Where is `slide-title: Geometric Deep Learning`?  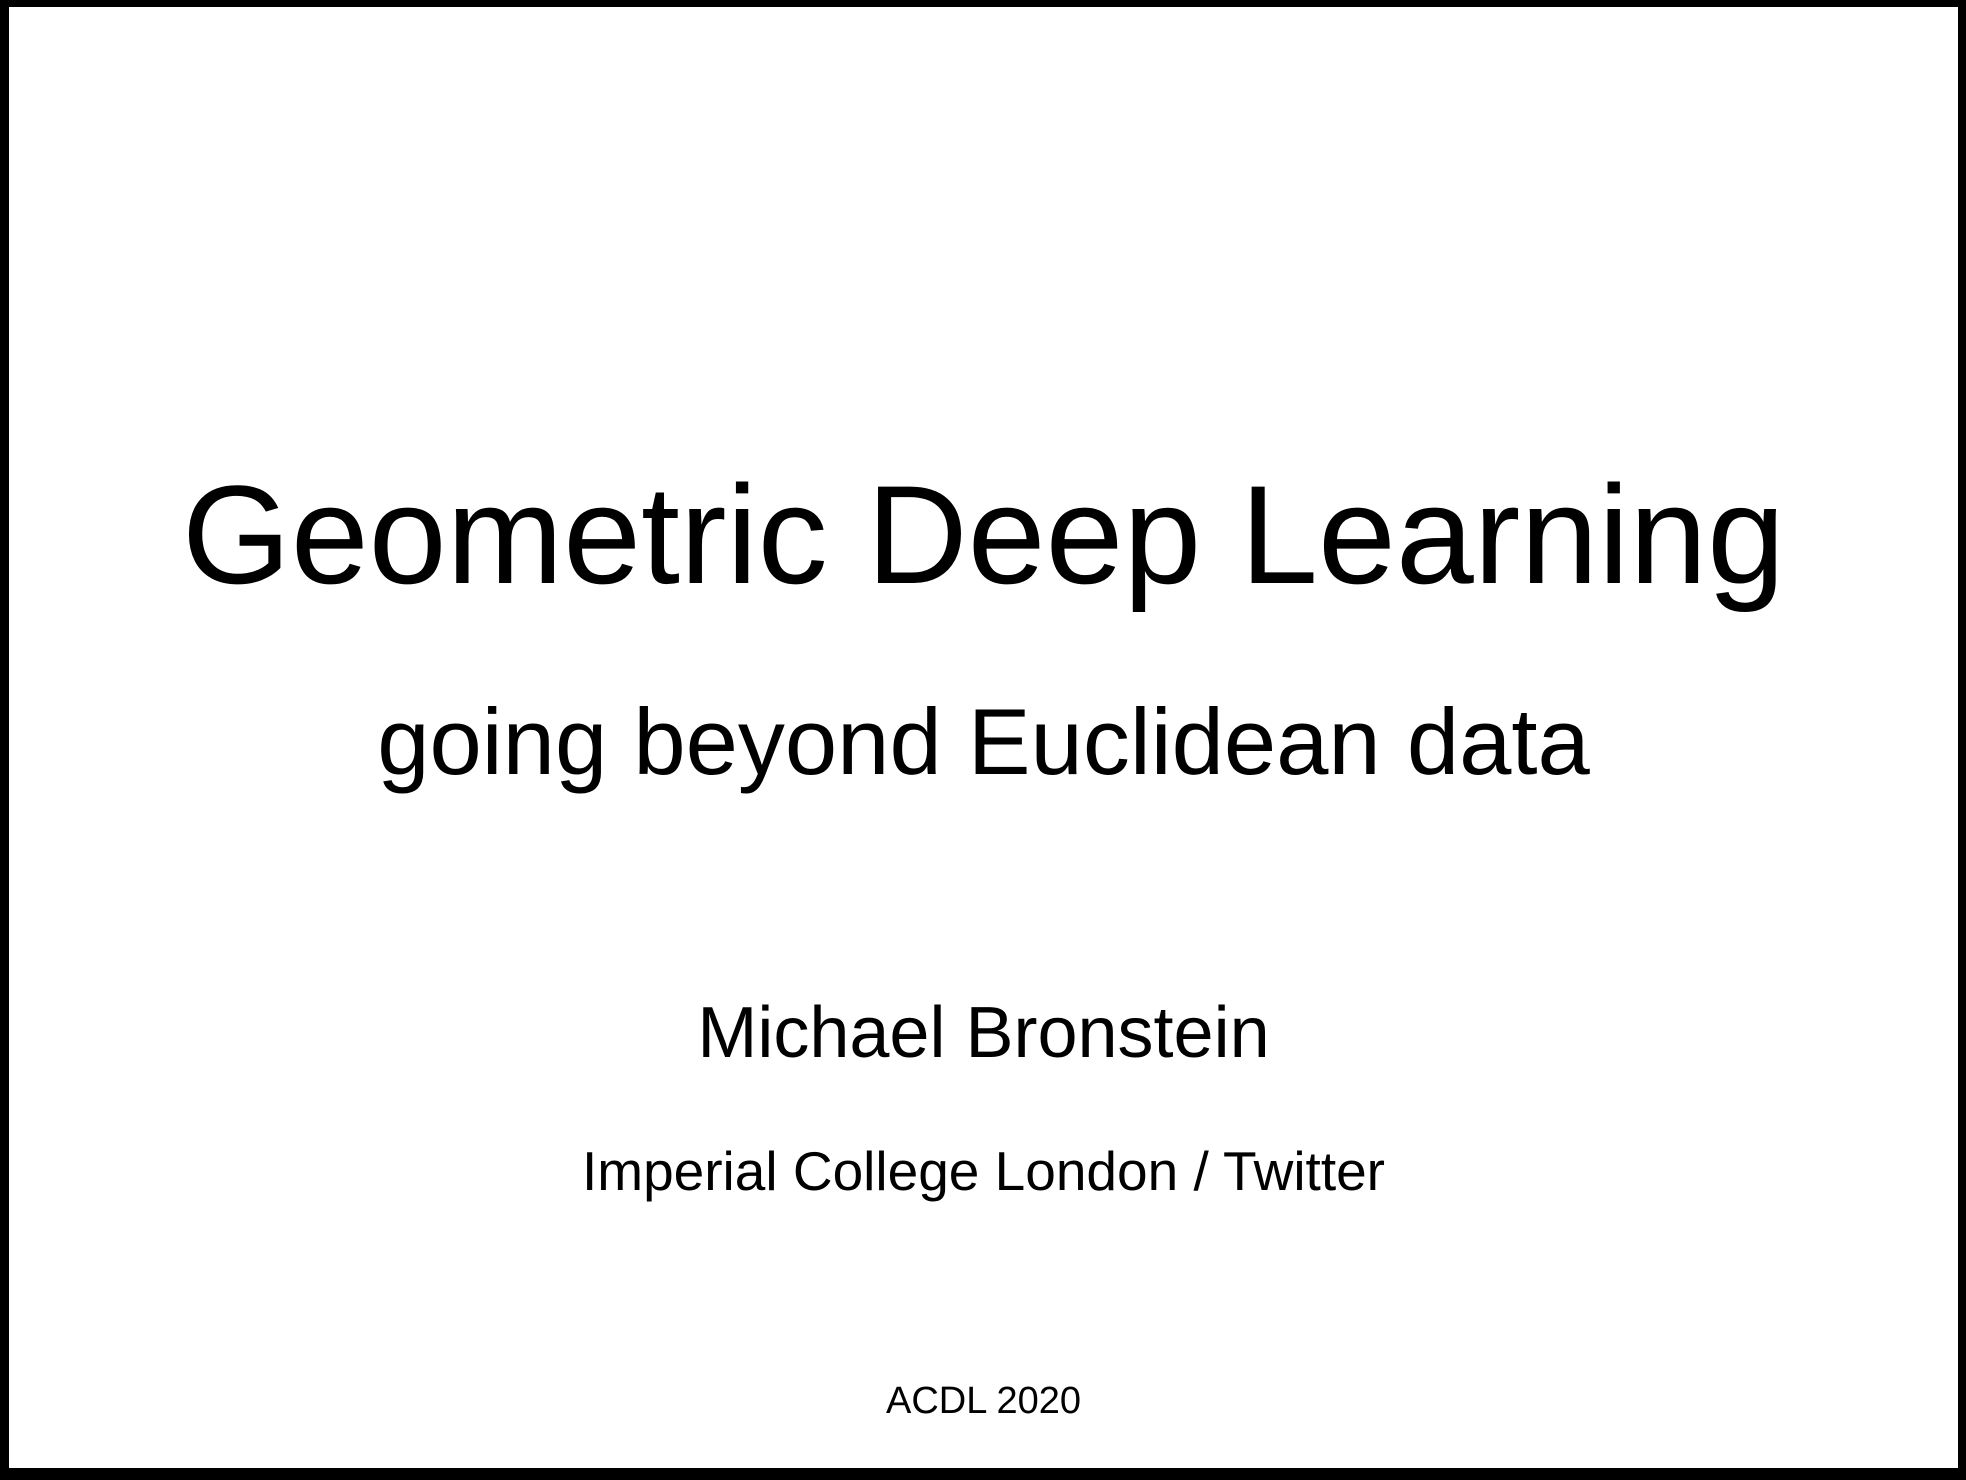
slide-title: Geometric Deep Learning is located at coordinates (983, 534).